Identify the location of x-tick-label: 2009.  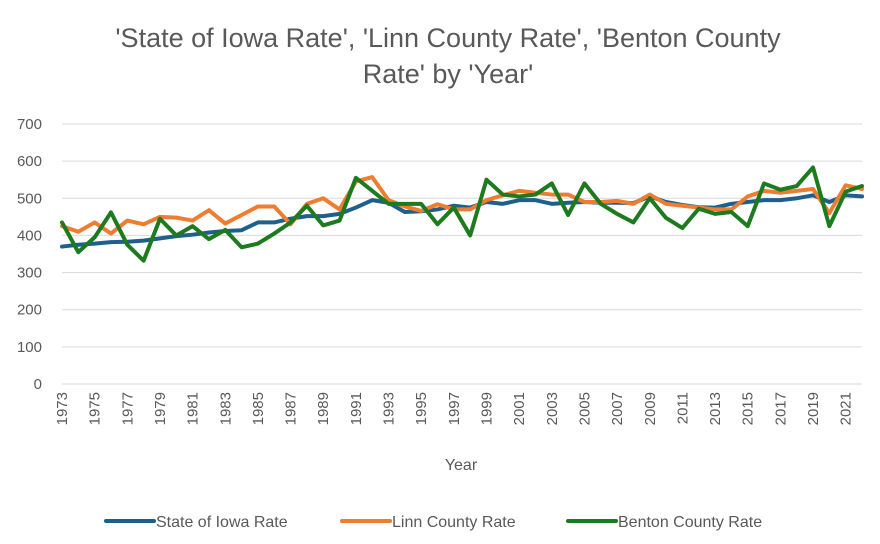
(650, 408).